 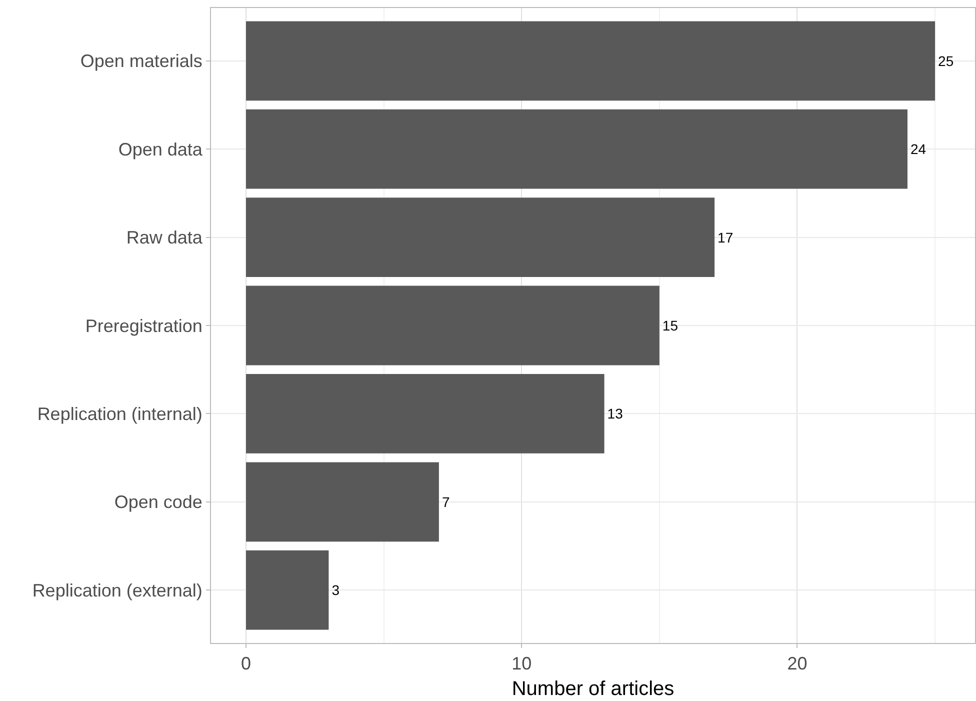 I want to click on x-axis-title: Number of articles, so click(x=593, y=689).